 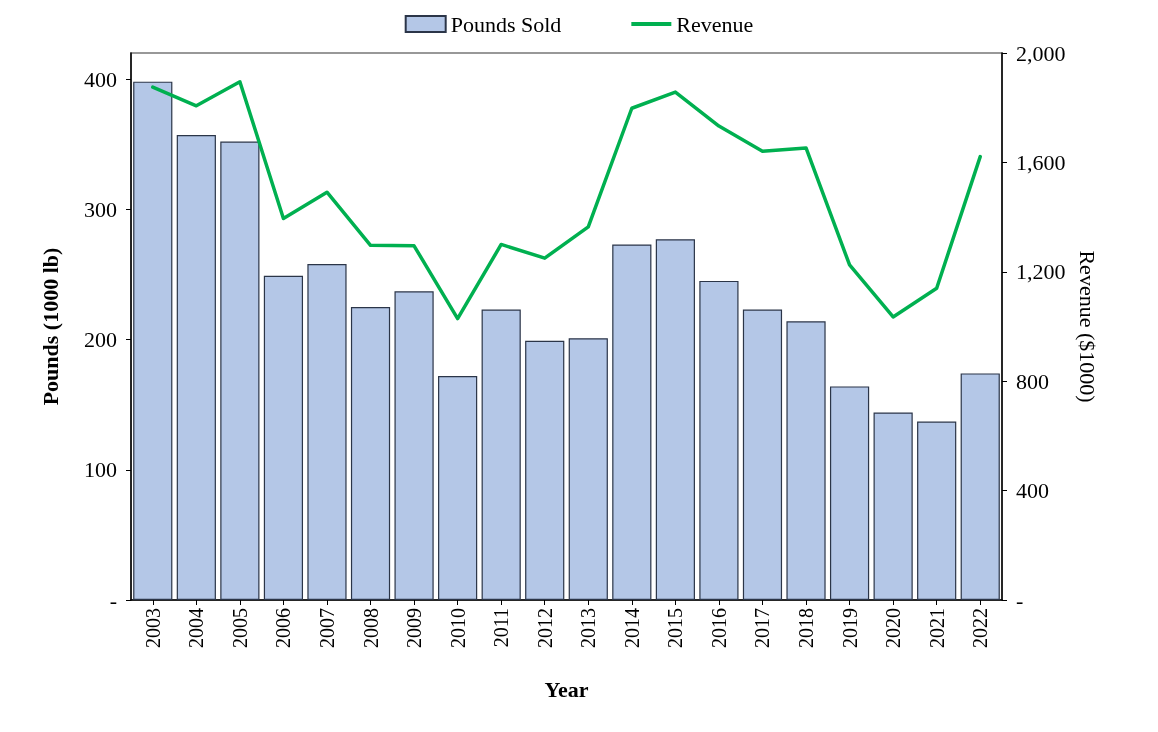 I want to click on y-axis-title: Pounds (1000 lb), so click(x=50, y=326).